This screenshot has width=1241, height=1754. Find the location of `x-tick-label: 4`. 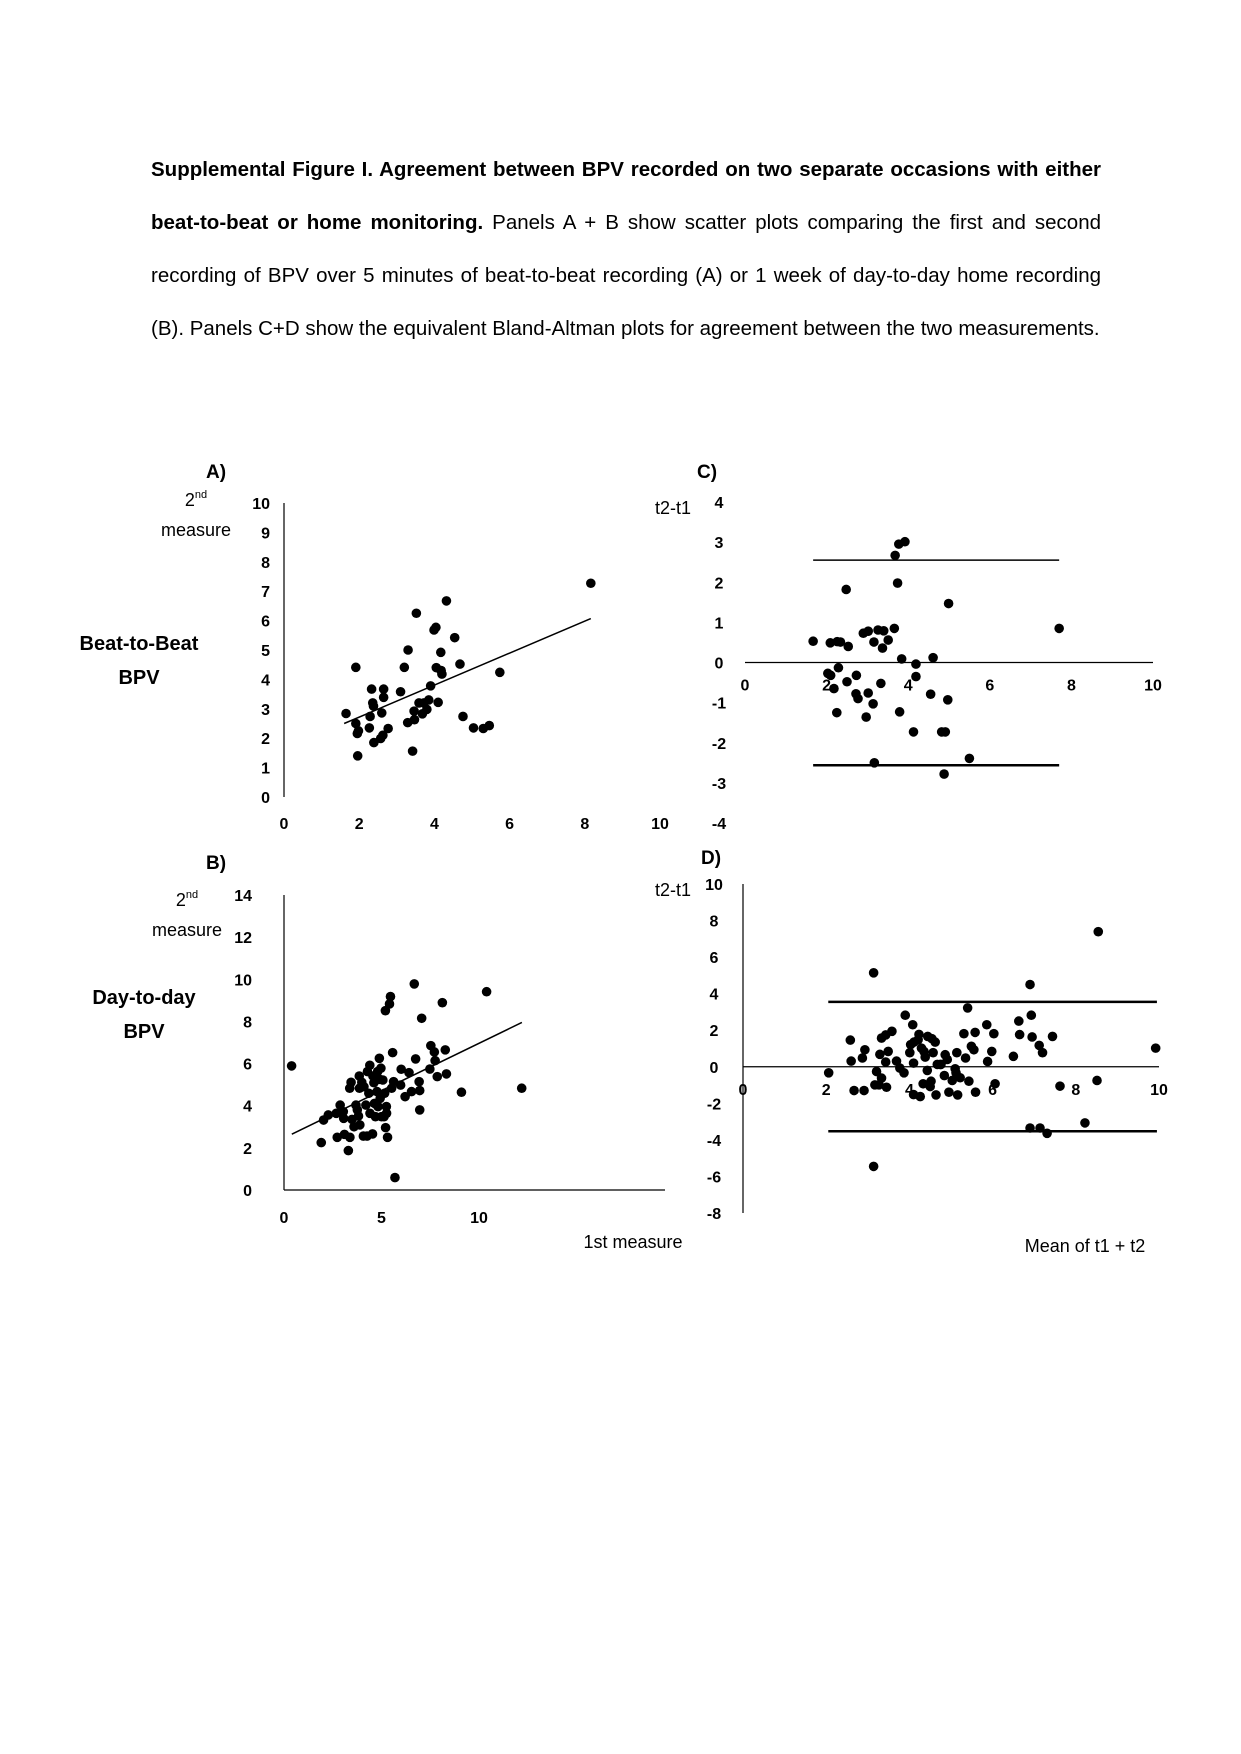

x-tick-label: 4 is located at coordinates (908, 686).